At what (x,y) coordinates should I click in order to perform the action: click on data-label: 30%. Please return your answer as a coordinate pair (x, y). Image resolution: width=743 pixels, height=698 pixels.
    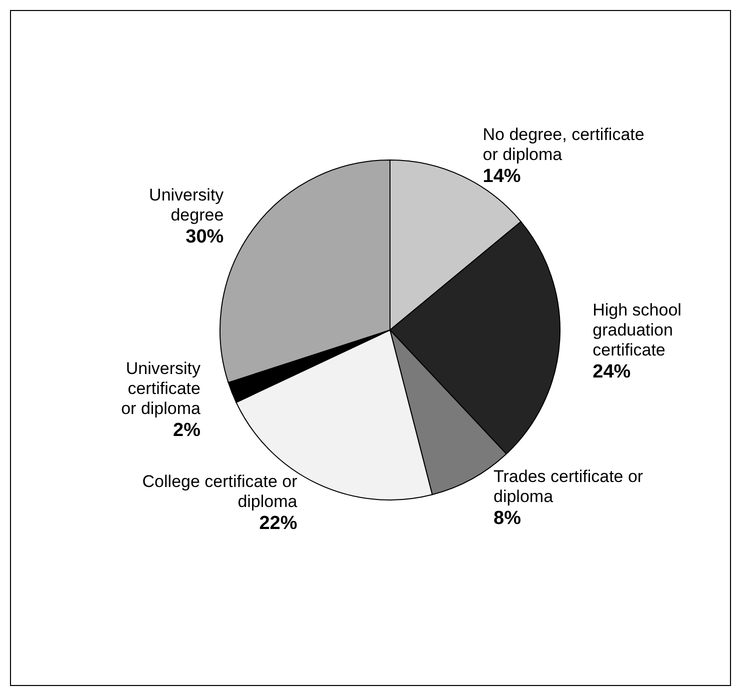
    Looking at the image, I should click on (205, 237).